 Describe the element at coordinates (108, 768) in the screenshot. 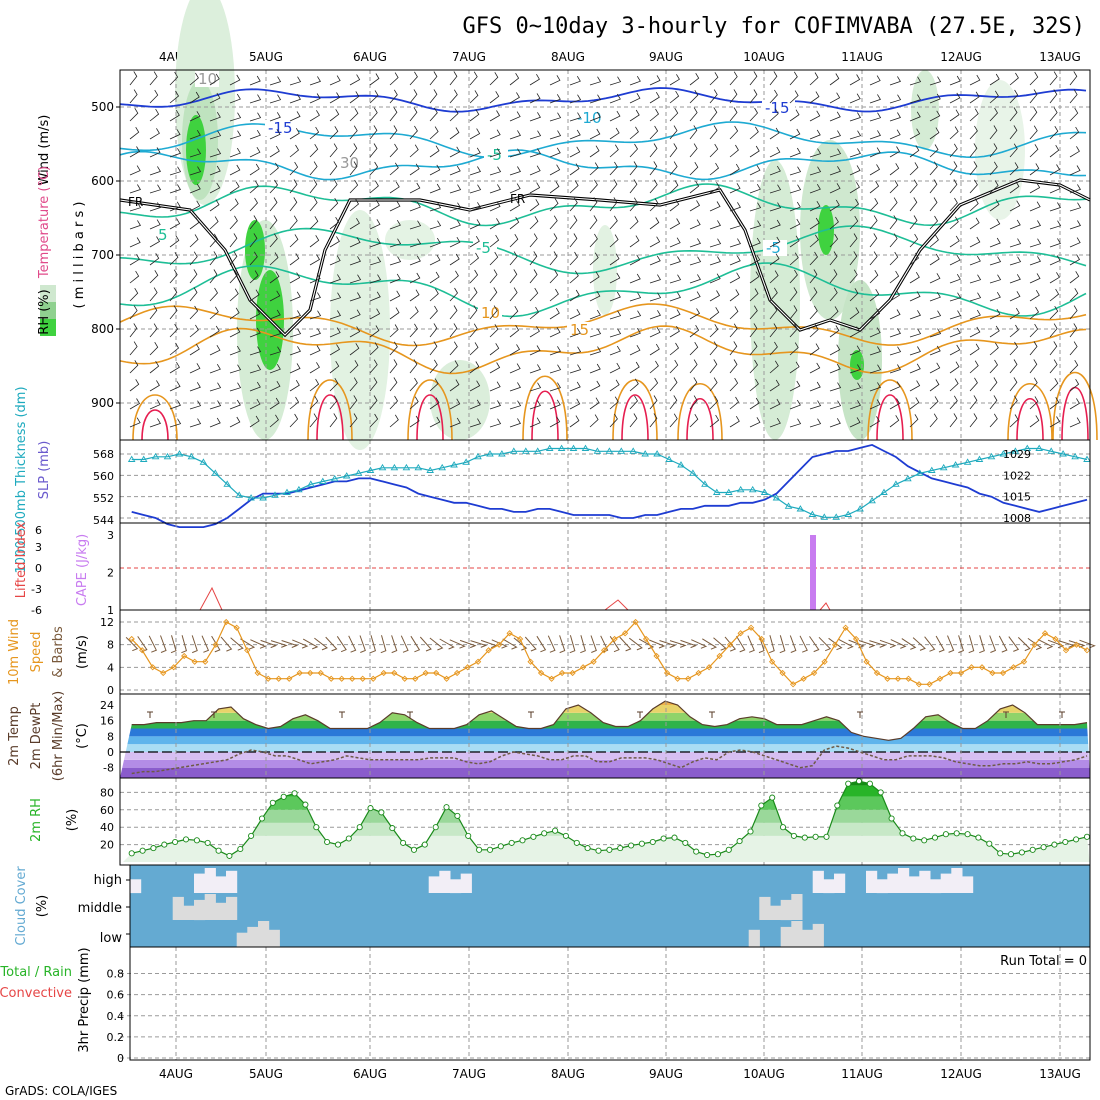

I see `temp-tick-label: -8` at that location.